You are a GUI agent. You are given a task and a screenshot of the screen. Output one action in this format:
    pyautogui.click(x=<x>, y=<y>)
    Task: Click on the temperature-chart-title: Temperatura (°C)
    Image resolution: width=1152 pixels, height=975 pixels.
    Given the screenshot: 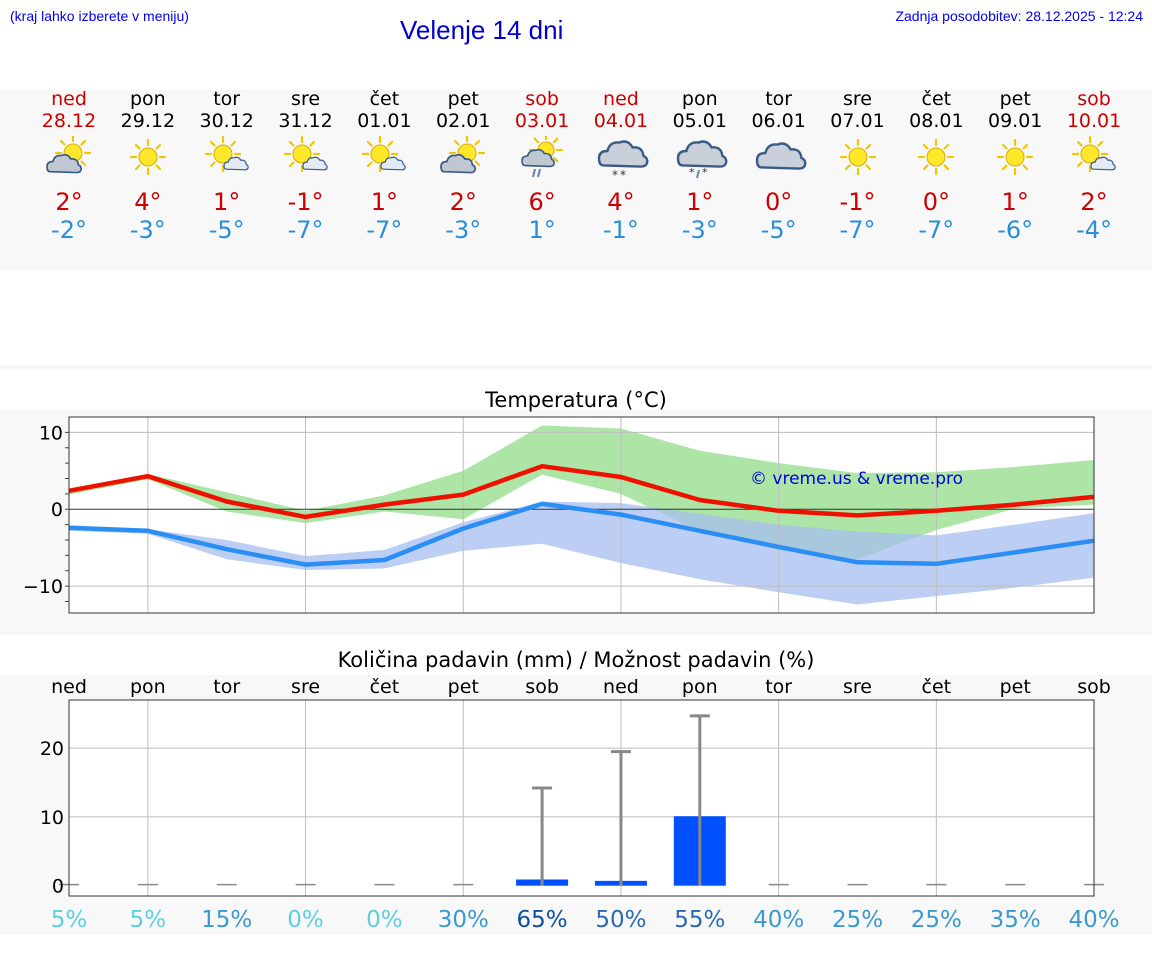 What is the action you would take?
    pyautogui.click(x=576, y=400)
    